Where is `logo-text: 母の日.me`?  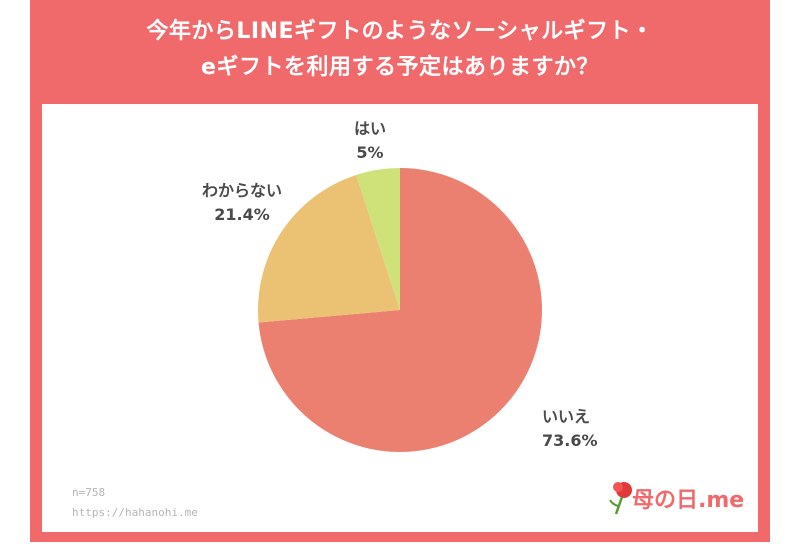
logo-text: 母の日.me is located at coordinates (688, 500).